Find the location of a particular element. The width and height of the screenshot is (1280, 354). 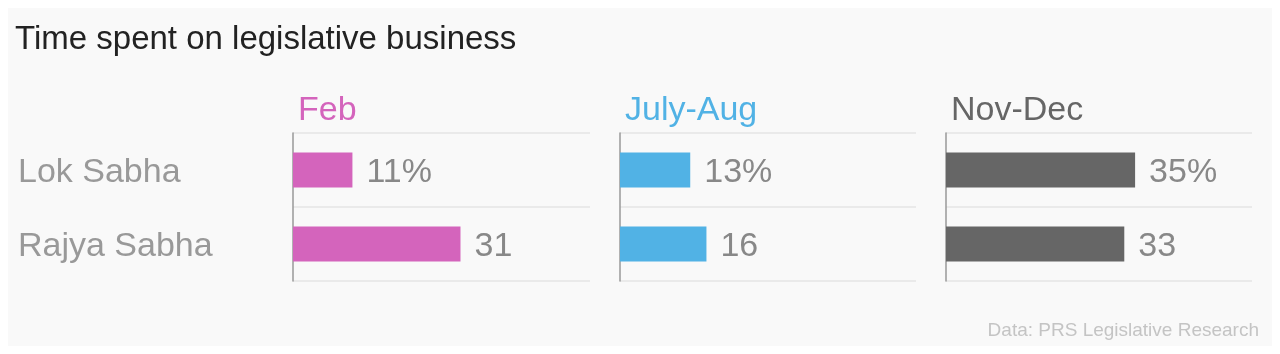

data-label: 16 is located at coordinates (739, 244).